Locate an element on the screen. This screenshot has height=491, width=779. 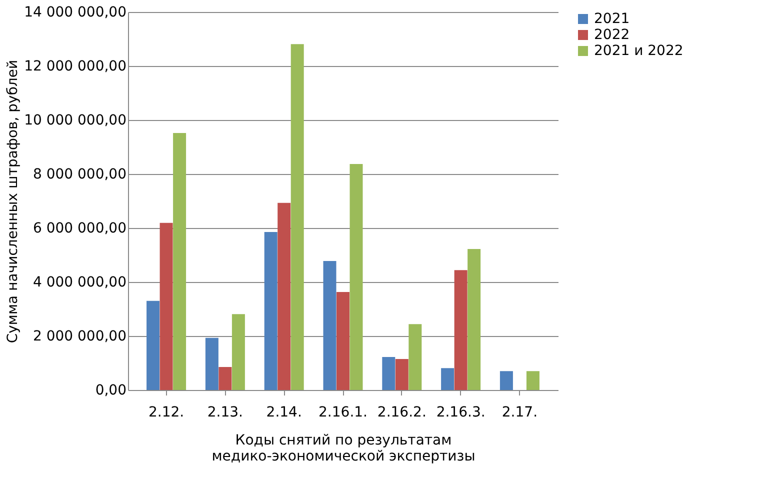
x-axis-title: Коды снятий по результатам медико-экономической экспертизы is located at coordinates (344, 448).